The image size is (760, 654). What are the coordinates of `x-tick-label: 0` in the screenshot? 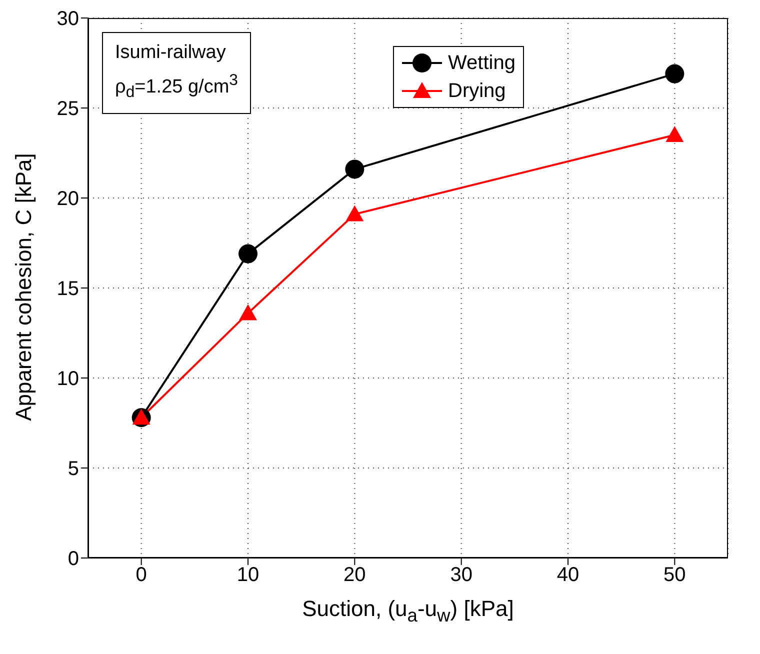 It's located at (141, 575).